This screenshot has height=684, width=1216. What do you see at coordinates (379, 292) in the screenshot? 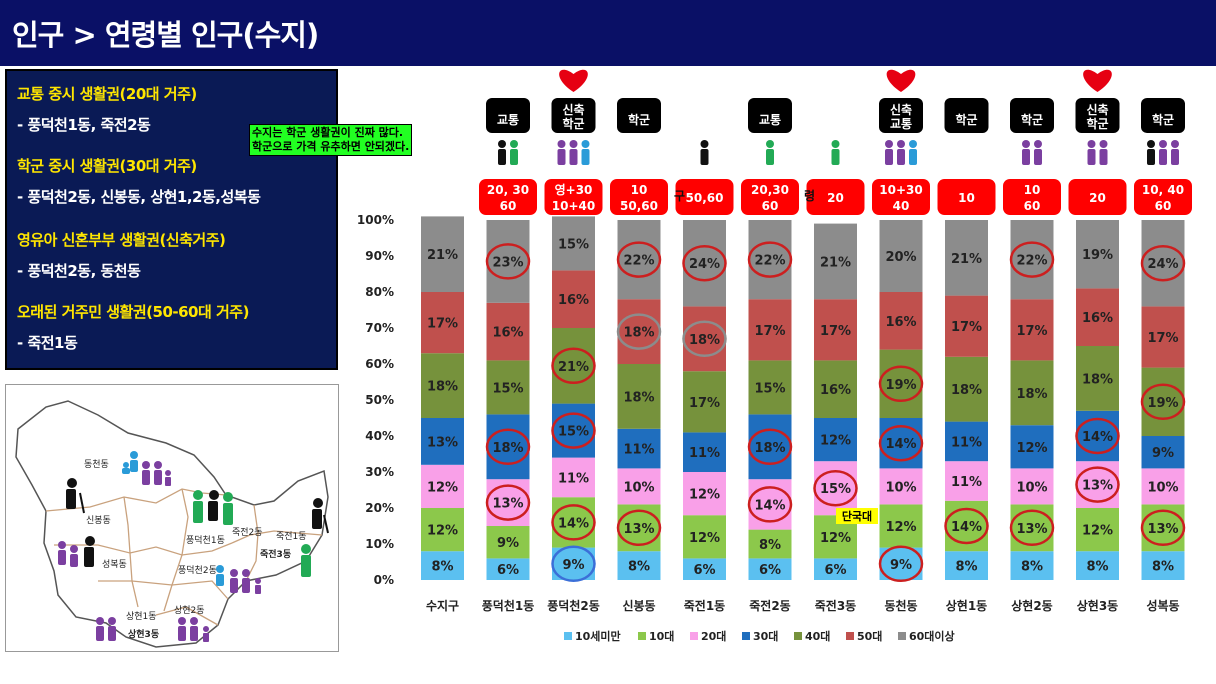
I see `y-tick-label: 80%` at bounding box center [379, 292].